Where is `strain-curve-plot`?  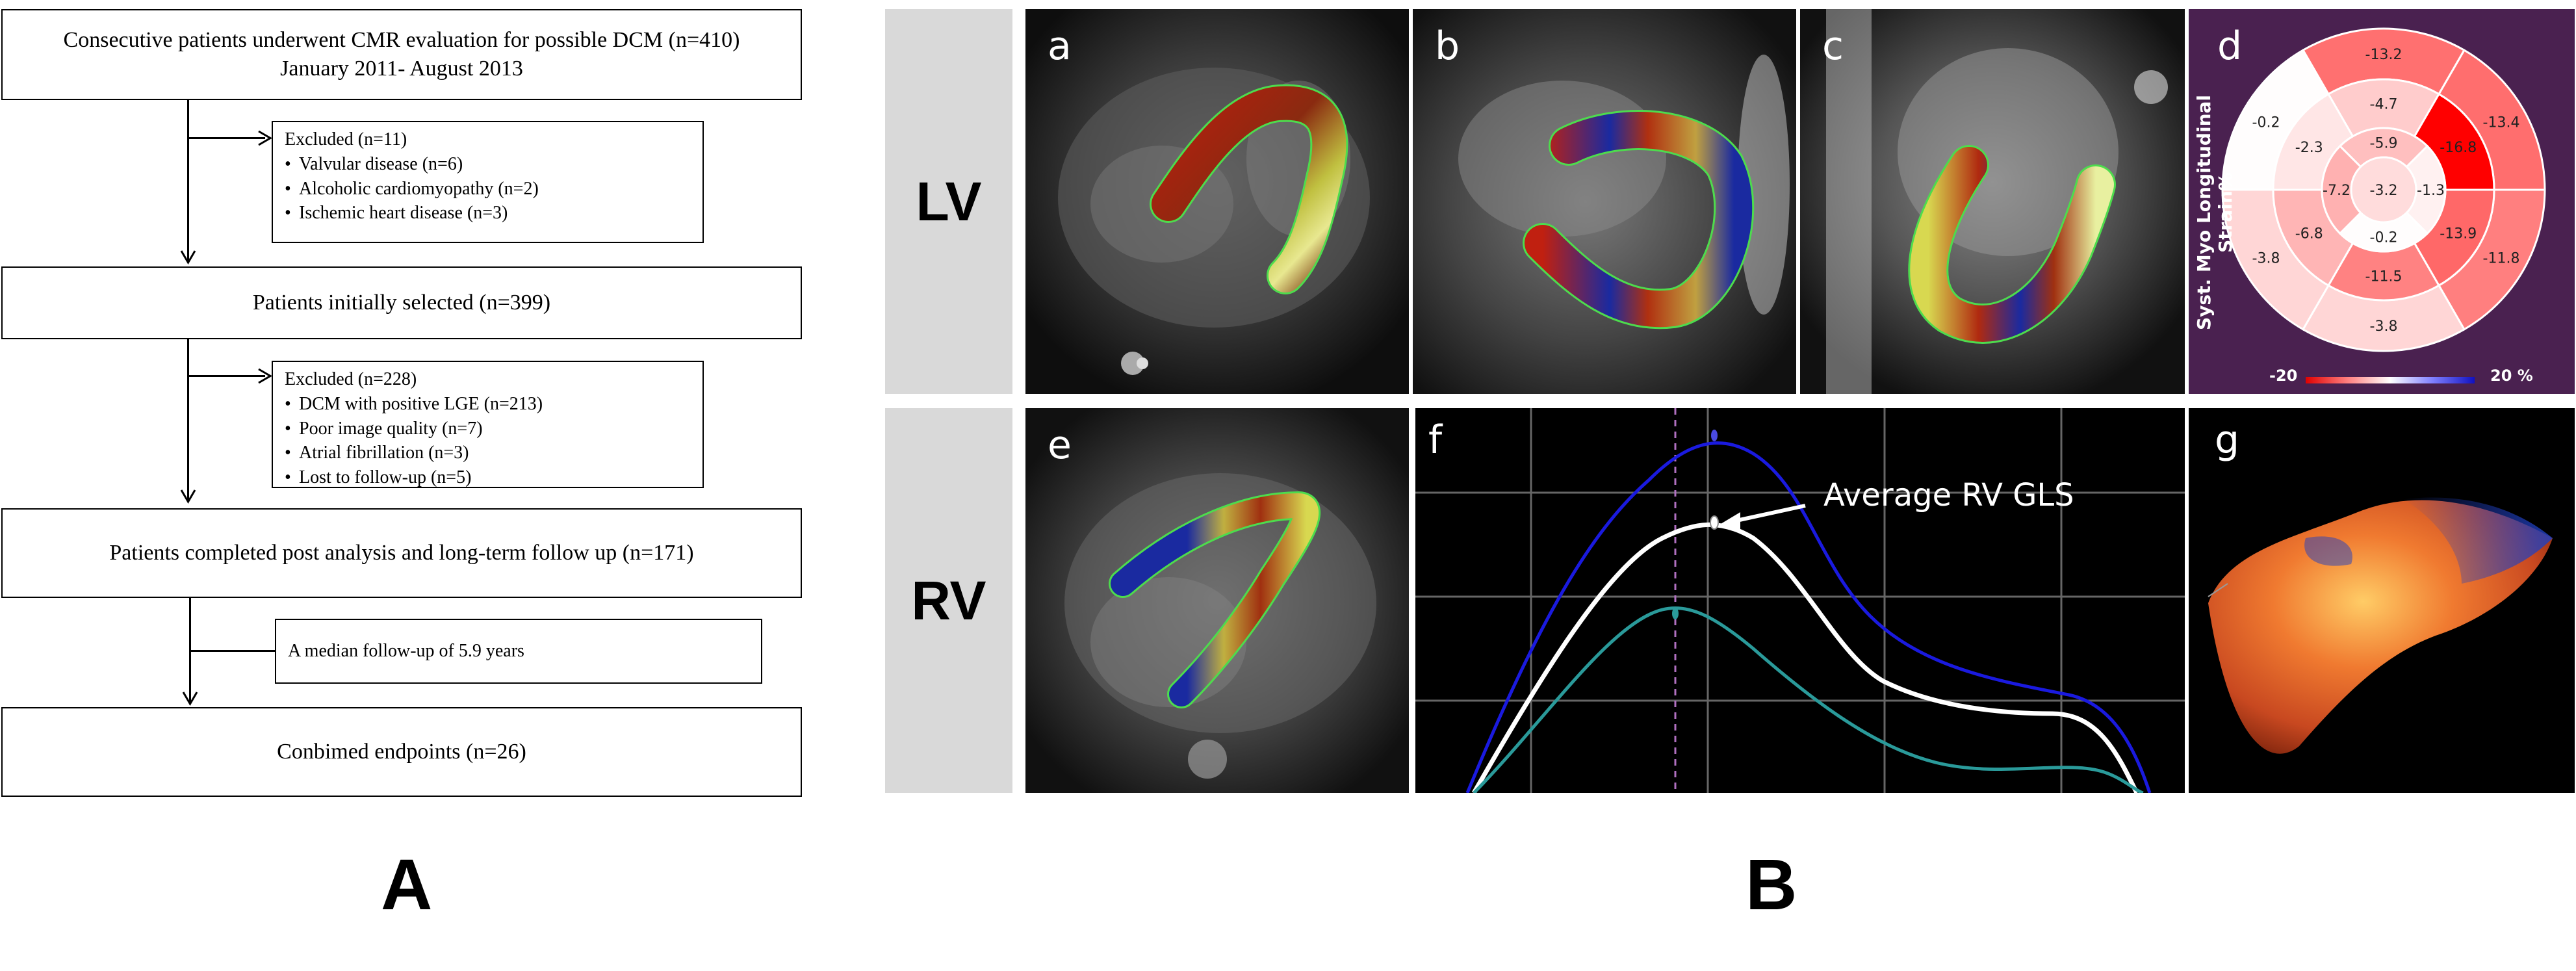 strain-curve-plot is located at coordinates (1800, 600).